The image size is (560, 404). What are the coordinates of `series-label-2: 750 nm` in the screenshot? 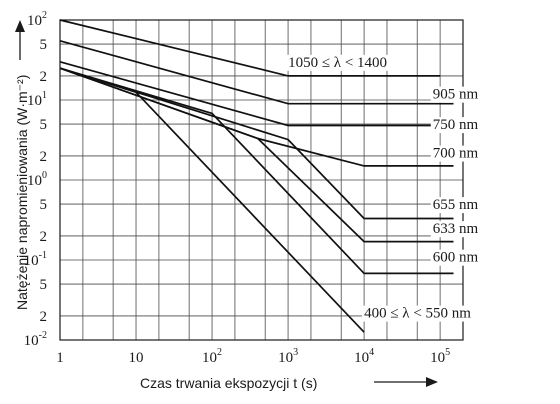 It's located at (456, 125).